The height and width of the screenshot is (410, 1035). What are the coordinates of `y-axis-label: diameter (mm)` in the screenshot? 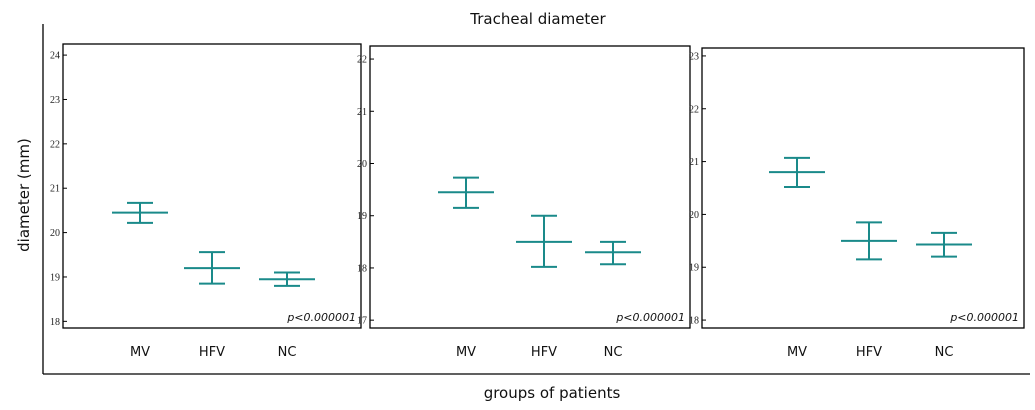 It's located at (24, 195).